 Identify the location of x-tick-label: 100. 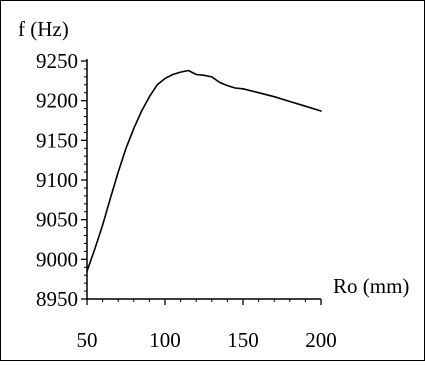
(165, 340).